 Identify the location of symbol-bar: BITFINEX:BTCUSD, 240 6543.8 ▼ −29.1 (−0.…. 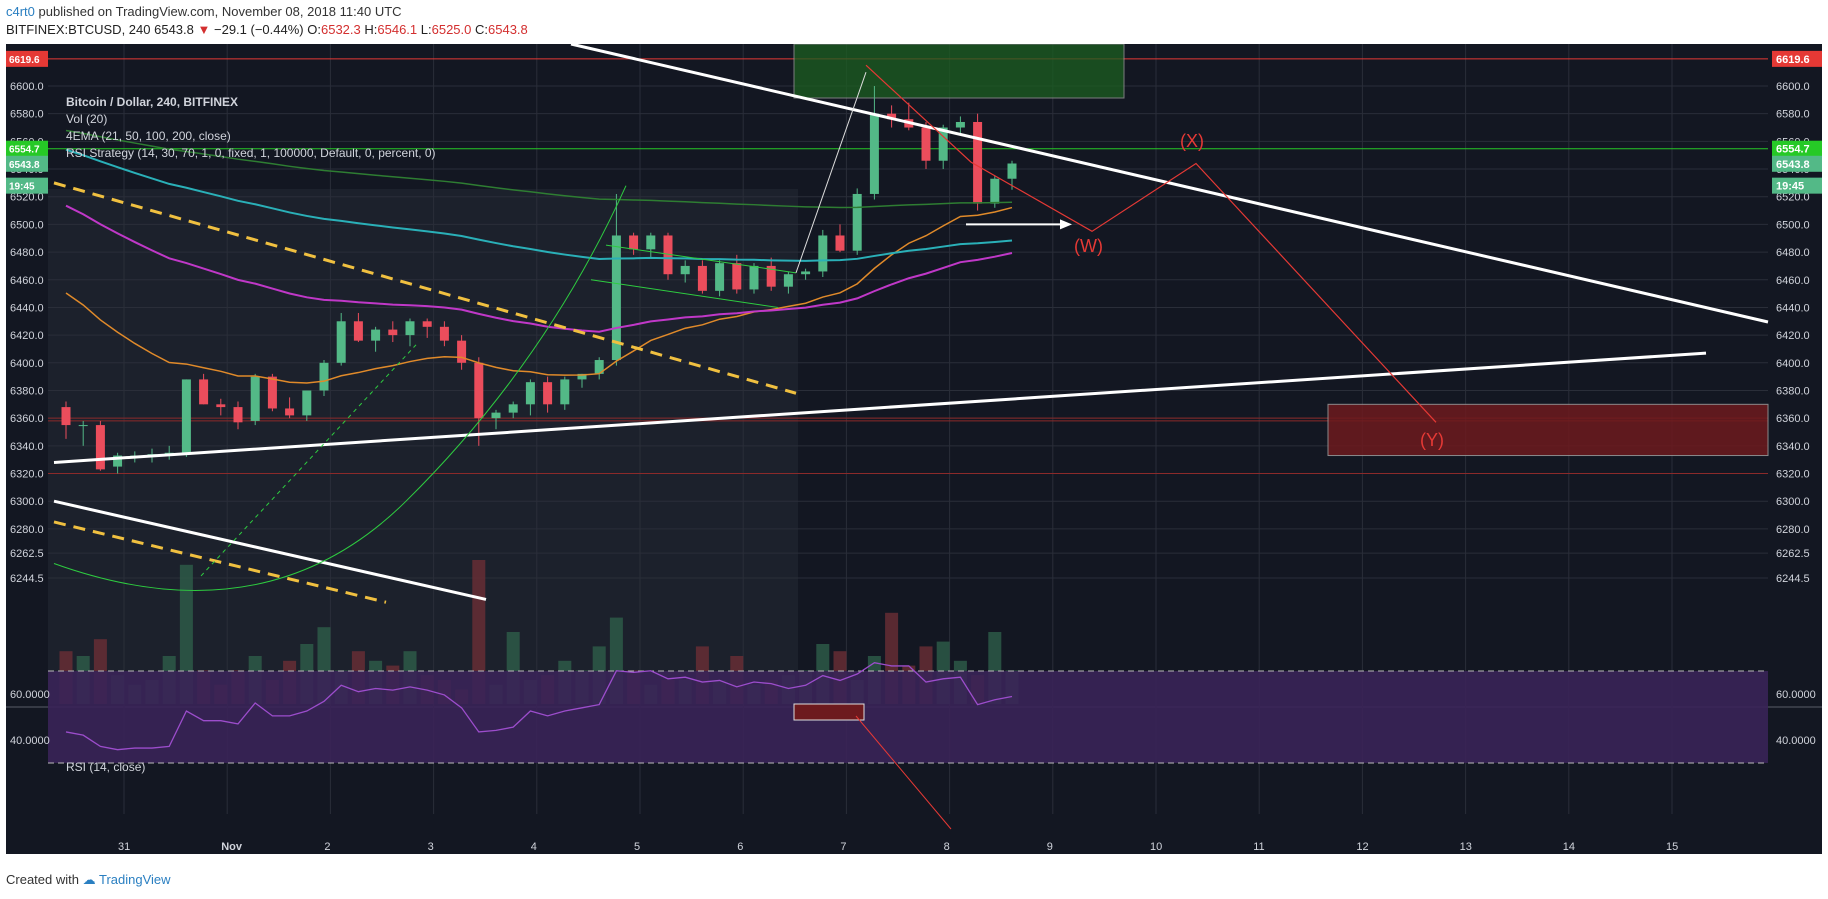
(267, 29).